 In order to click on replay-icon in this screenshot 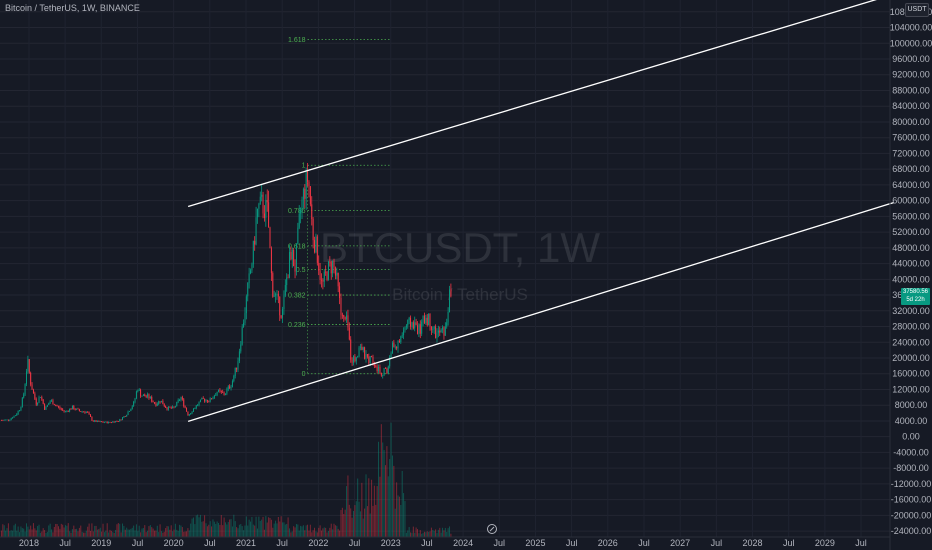, I will do `click(492, 529)`.